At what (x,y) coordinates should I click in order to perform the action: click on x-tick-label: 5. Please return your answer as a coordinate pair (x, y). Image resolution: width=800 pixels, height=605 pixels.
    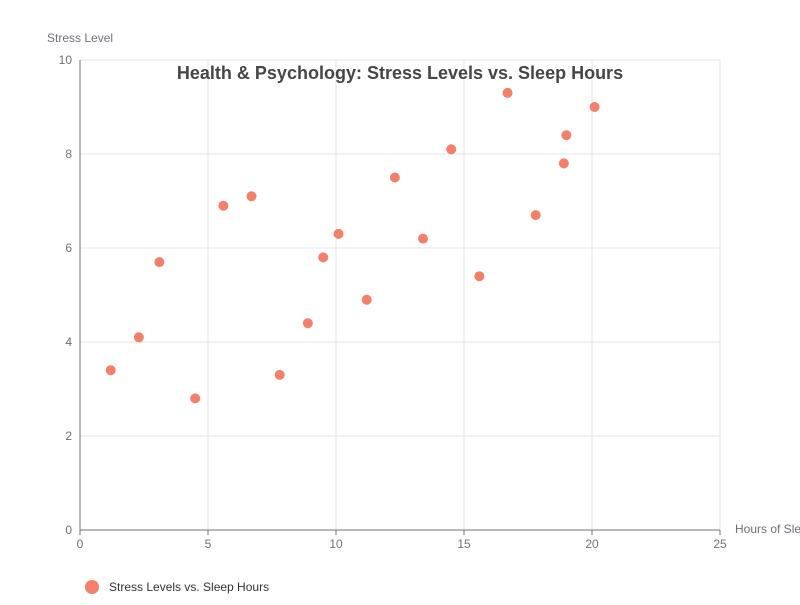
    Looking at the image, I should click on (208, 544).